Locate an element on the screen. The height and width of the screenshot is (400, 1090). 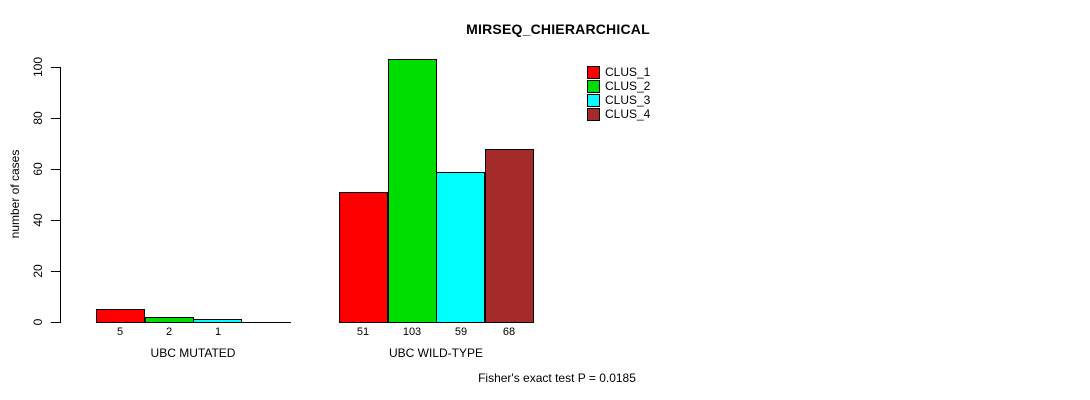
legend-label-clus_3: CLUS_3 is located at coordinates (628, 100).